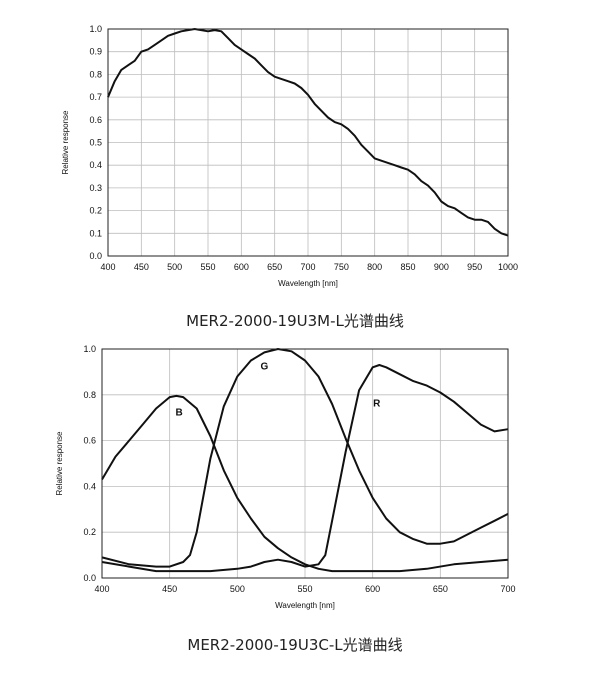 The height and width of the screenshot is (682, 590). What do you see at coordinates (95, 188) in the screenshot?
I see `y-tick-label: 0.3` at bounding box center [95, 188].